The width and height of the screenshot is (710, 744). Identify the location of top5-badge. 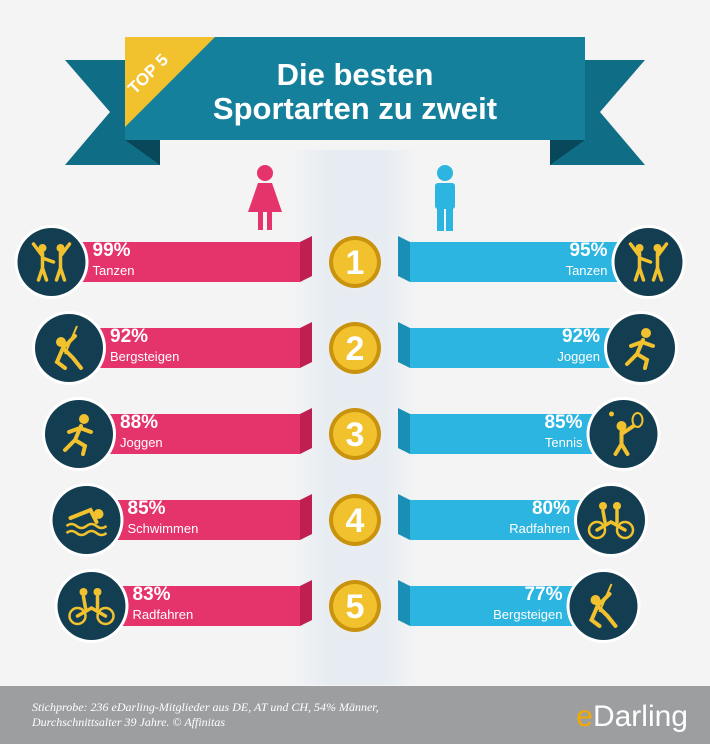
(170, 82).